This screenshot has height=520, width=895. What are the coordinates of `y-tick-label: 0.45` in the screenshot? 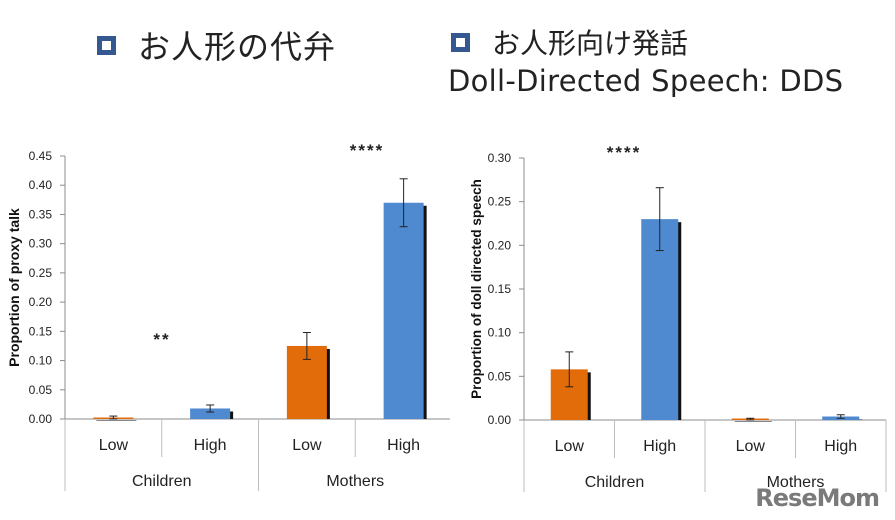 It's located at (41, 156).